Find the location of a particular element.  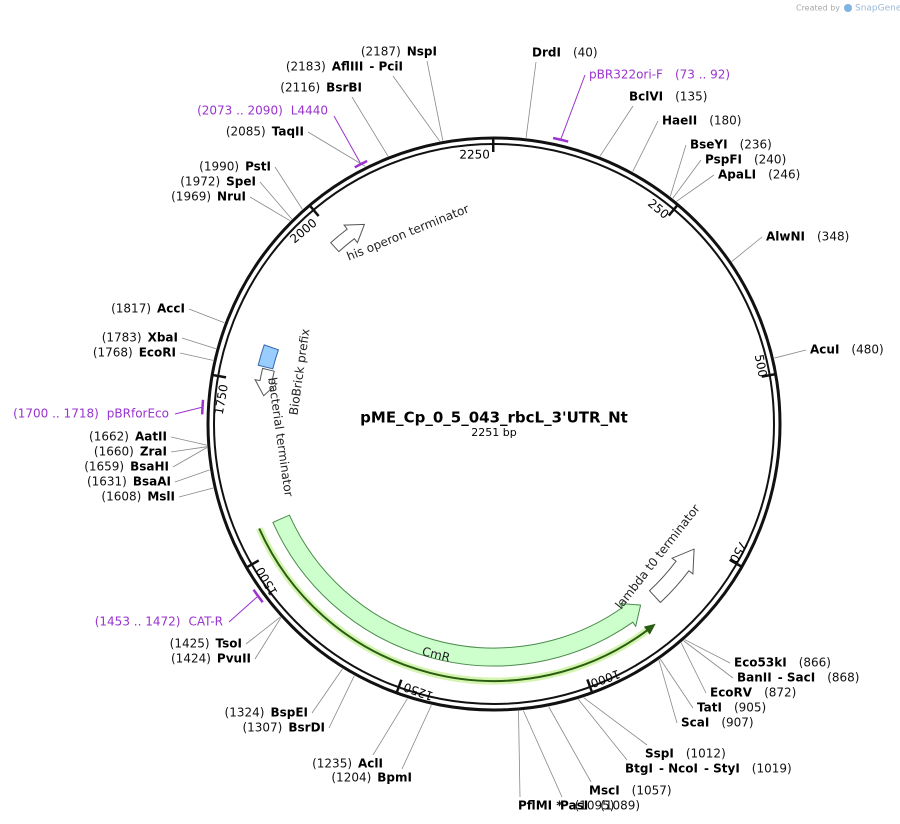

site-position: (1659) is located at coordinates (104, 467).